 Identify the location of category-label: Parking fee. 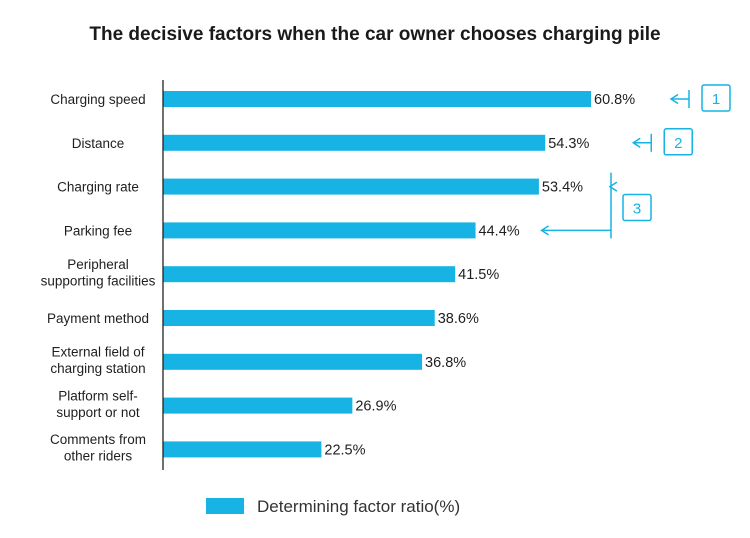
(98, 230).